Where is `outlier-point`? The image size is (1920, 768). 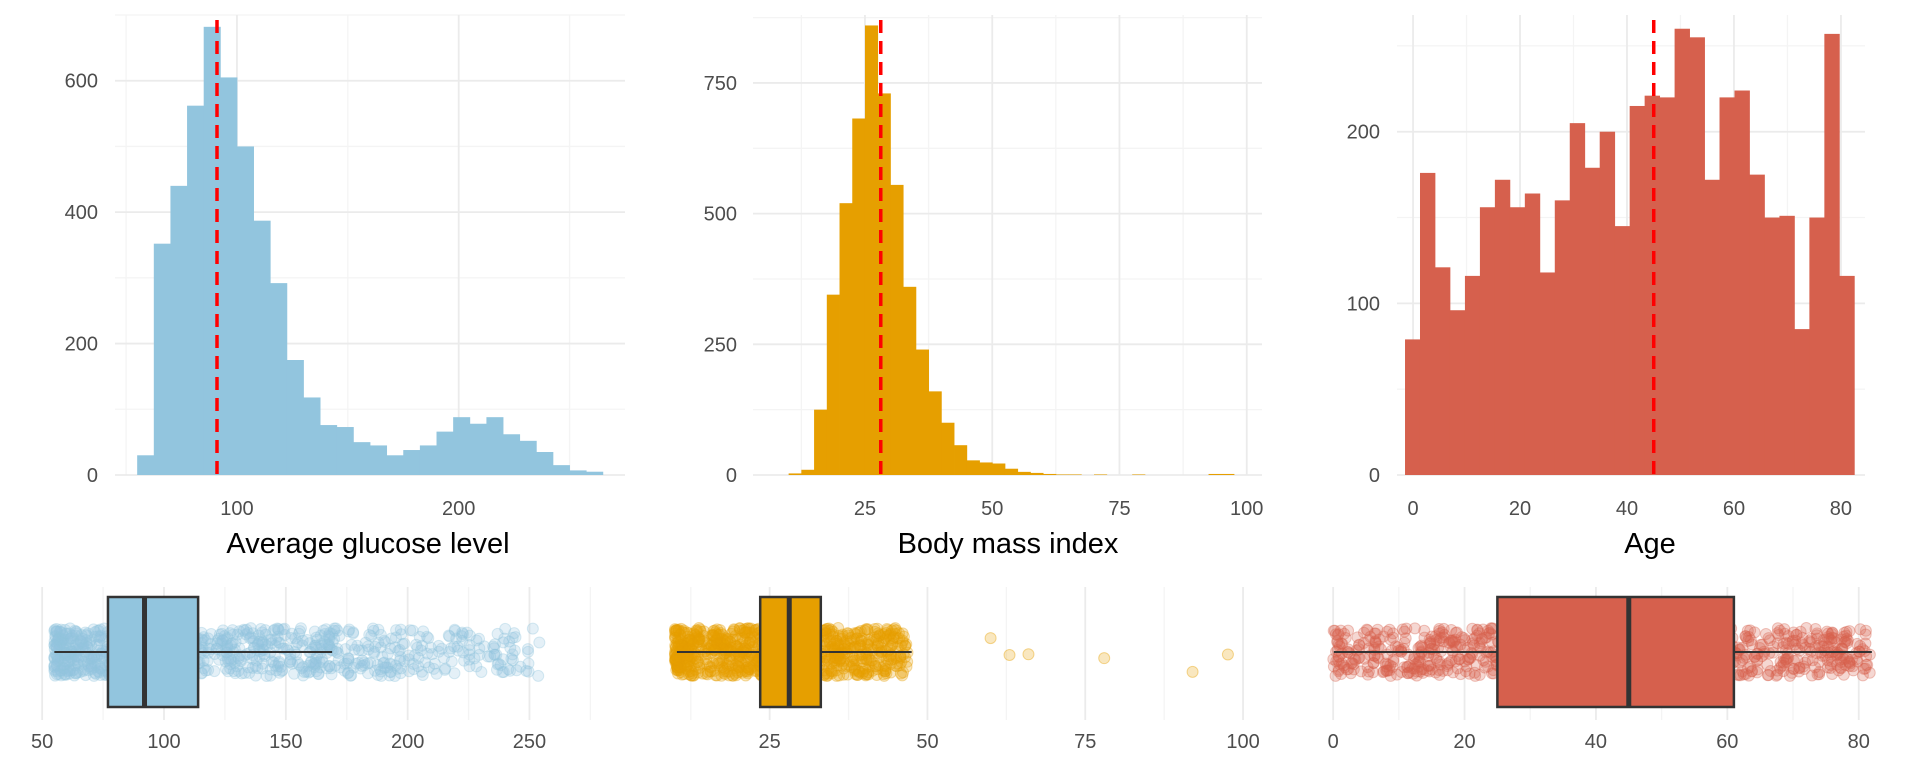 outlier-point is located at coordinates (990, 638).